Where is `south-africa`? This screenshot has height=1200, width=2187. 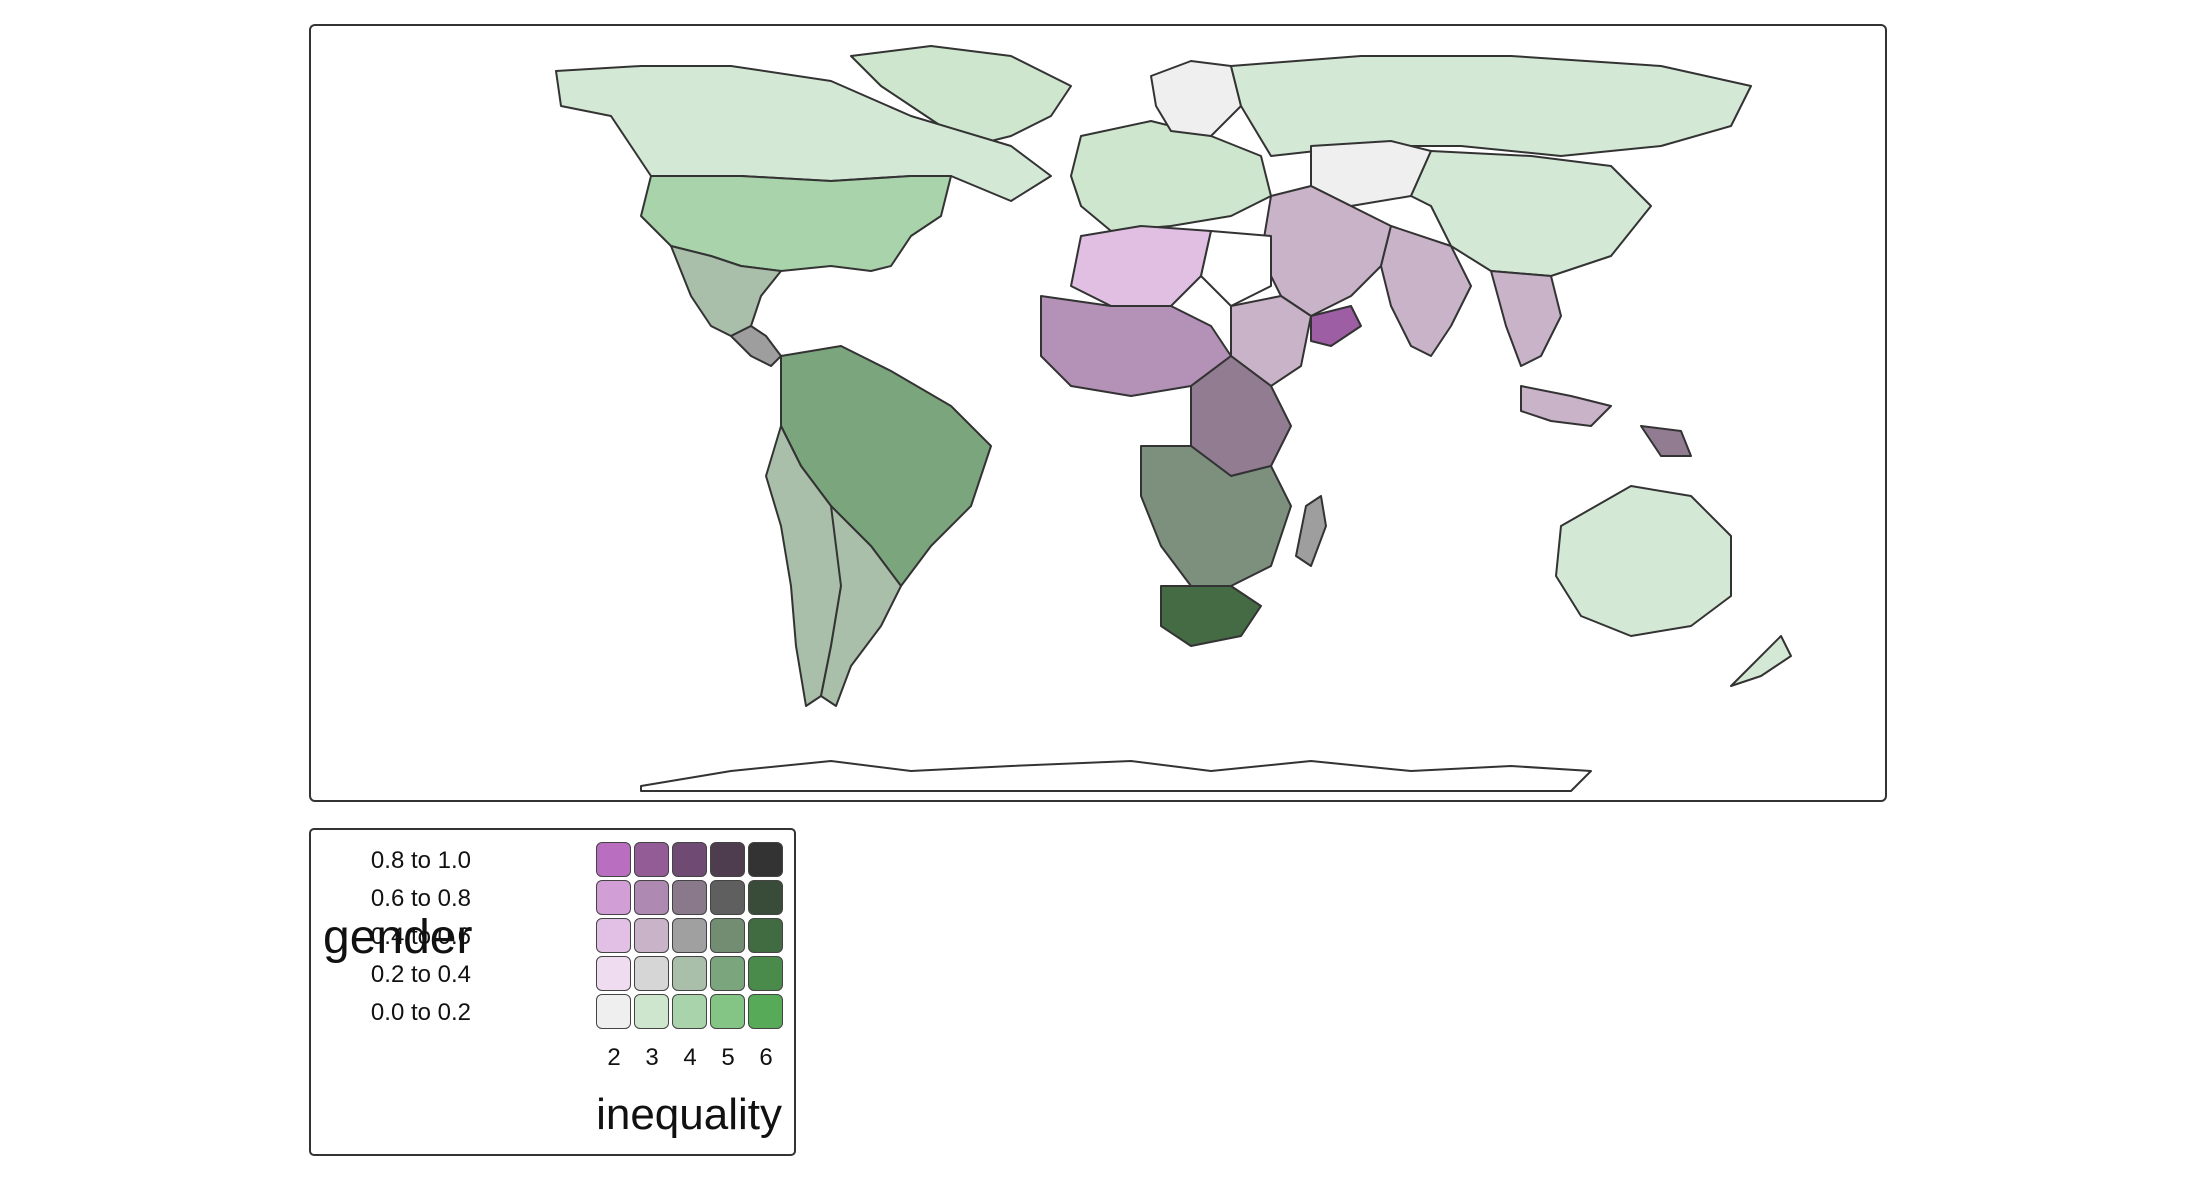
south-africa is located at coordinates (1211, 616).